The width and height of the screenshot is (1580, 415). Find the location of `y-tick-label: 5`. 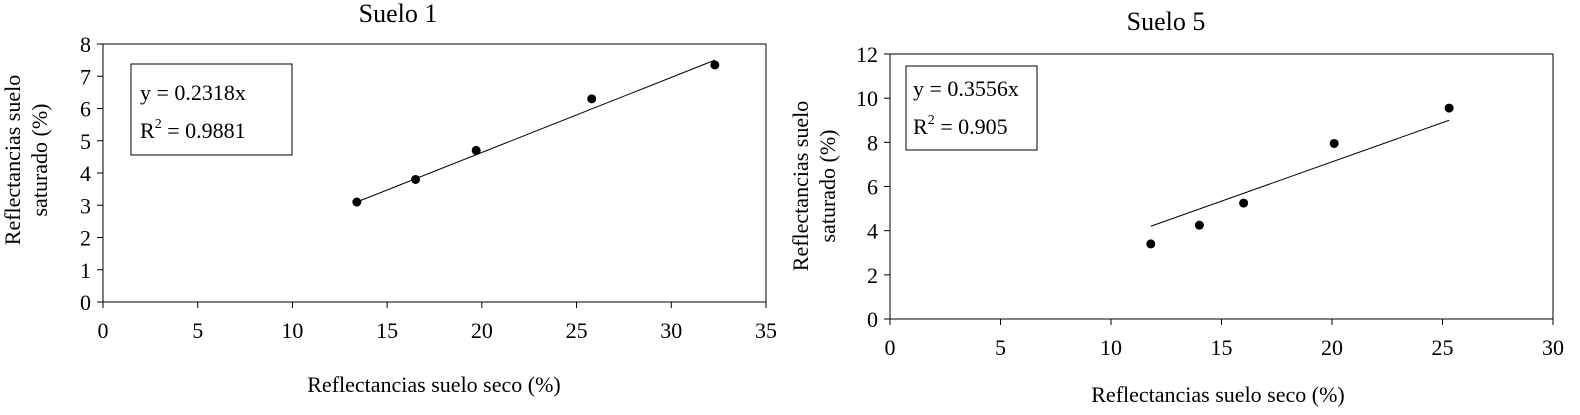

y-tick-label: 5 is located at coordinates (85, 141).